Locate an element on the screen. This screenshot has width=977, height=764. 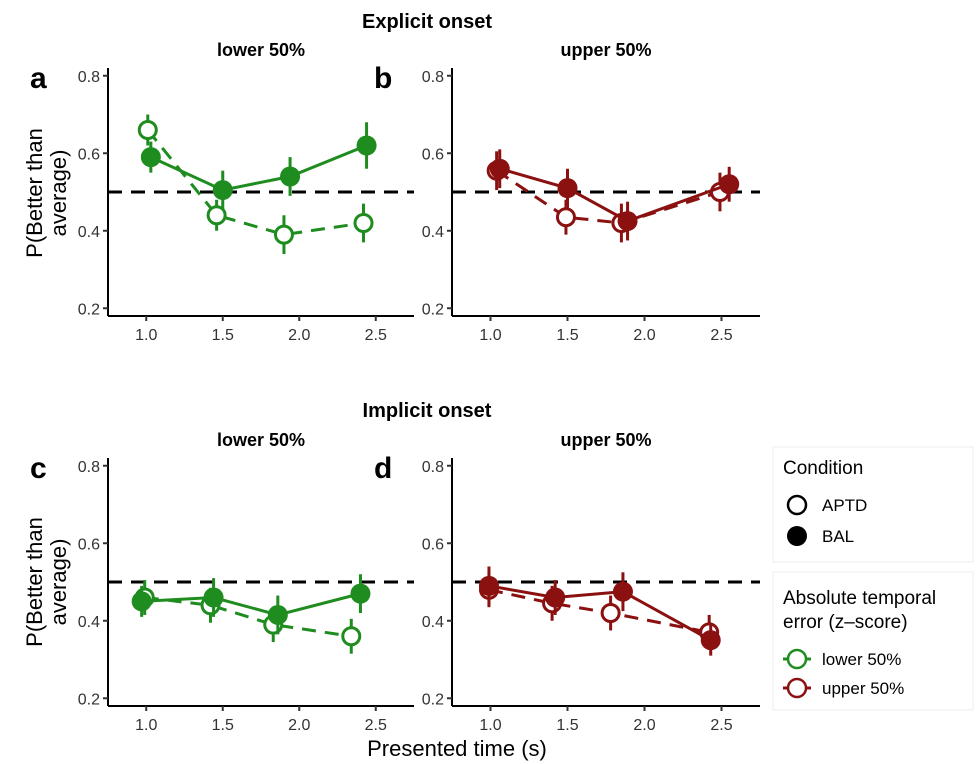
point-aptd-c is located at coordinates (351, 636).